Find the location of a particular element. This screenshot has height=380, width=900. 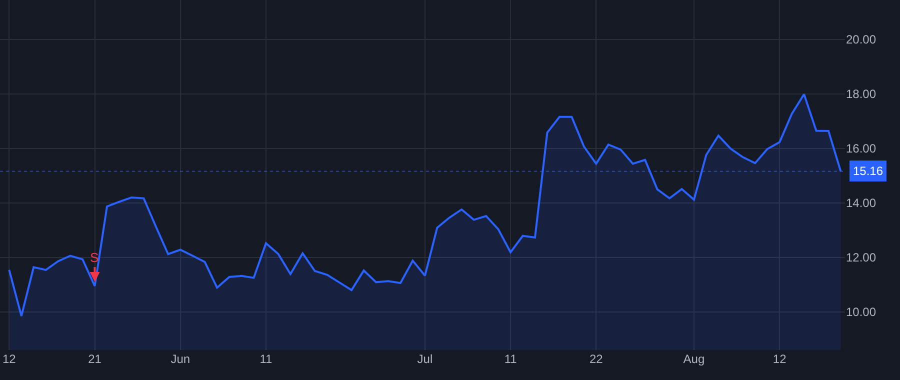

x-tick-label: 21 is located at coordinates (95, 359).